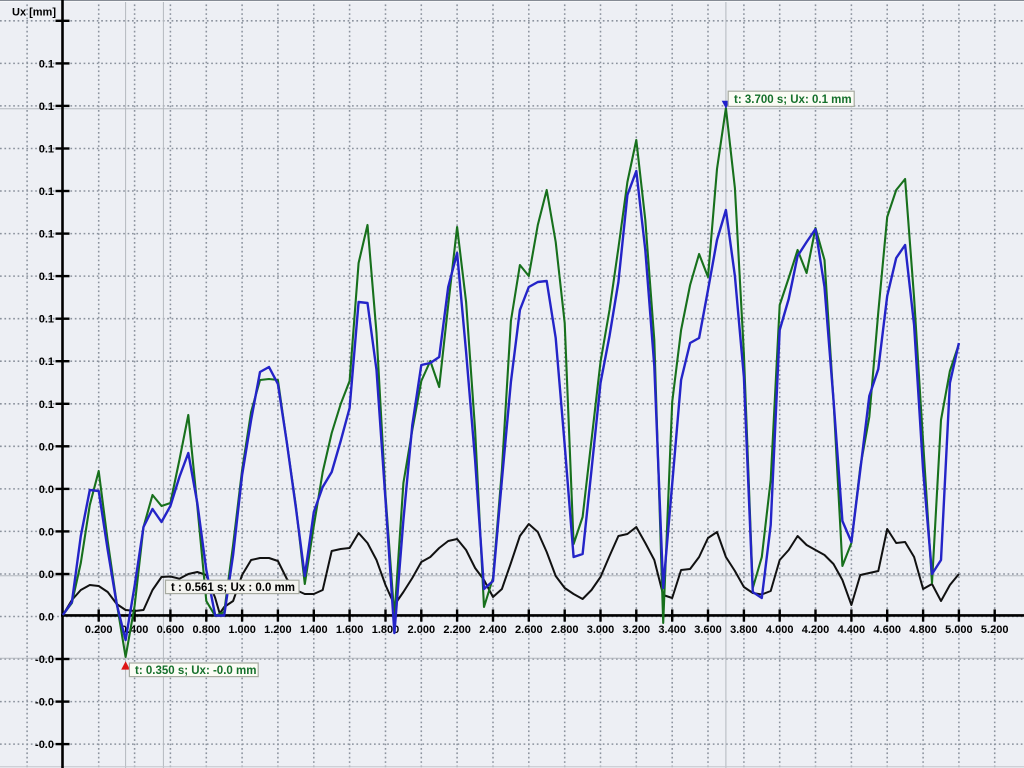 The width and height of the screenshot is (1024, 768). What do you see at coordinates (852, 630) in the screenshot?
I see `svg-text: 4.400` at bounding box center [852, 630].